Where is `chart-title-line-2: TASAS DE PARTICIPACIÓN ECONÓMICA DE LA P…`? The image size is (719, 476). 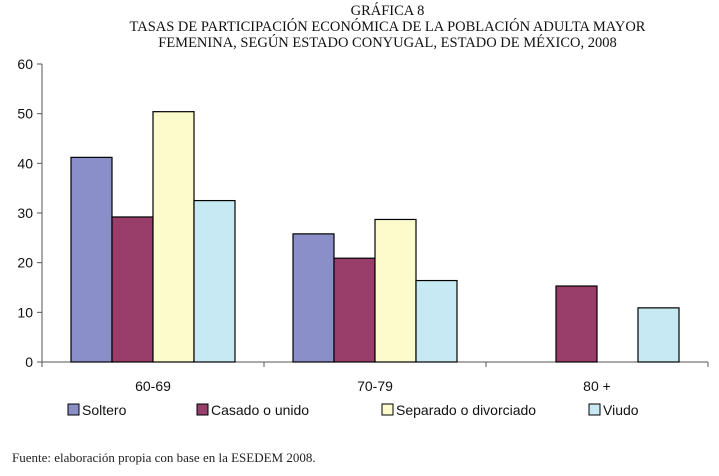 chart-title-line-2: TASAS DE PARTICIPACIÓN ECONÓMICA DE LA P… is located at coordinates (387, 27).